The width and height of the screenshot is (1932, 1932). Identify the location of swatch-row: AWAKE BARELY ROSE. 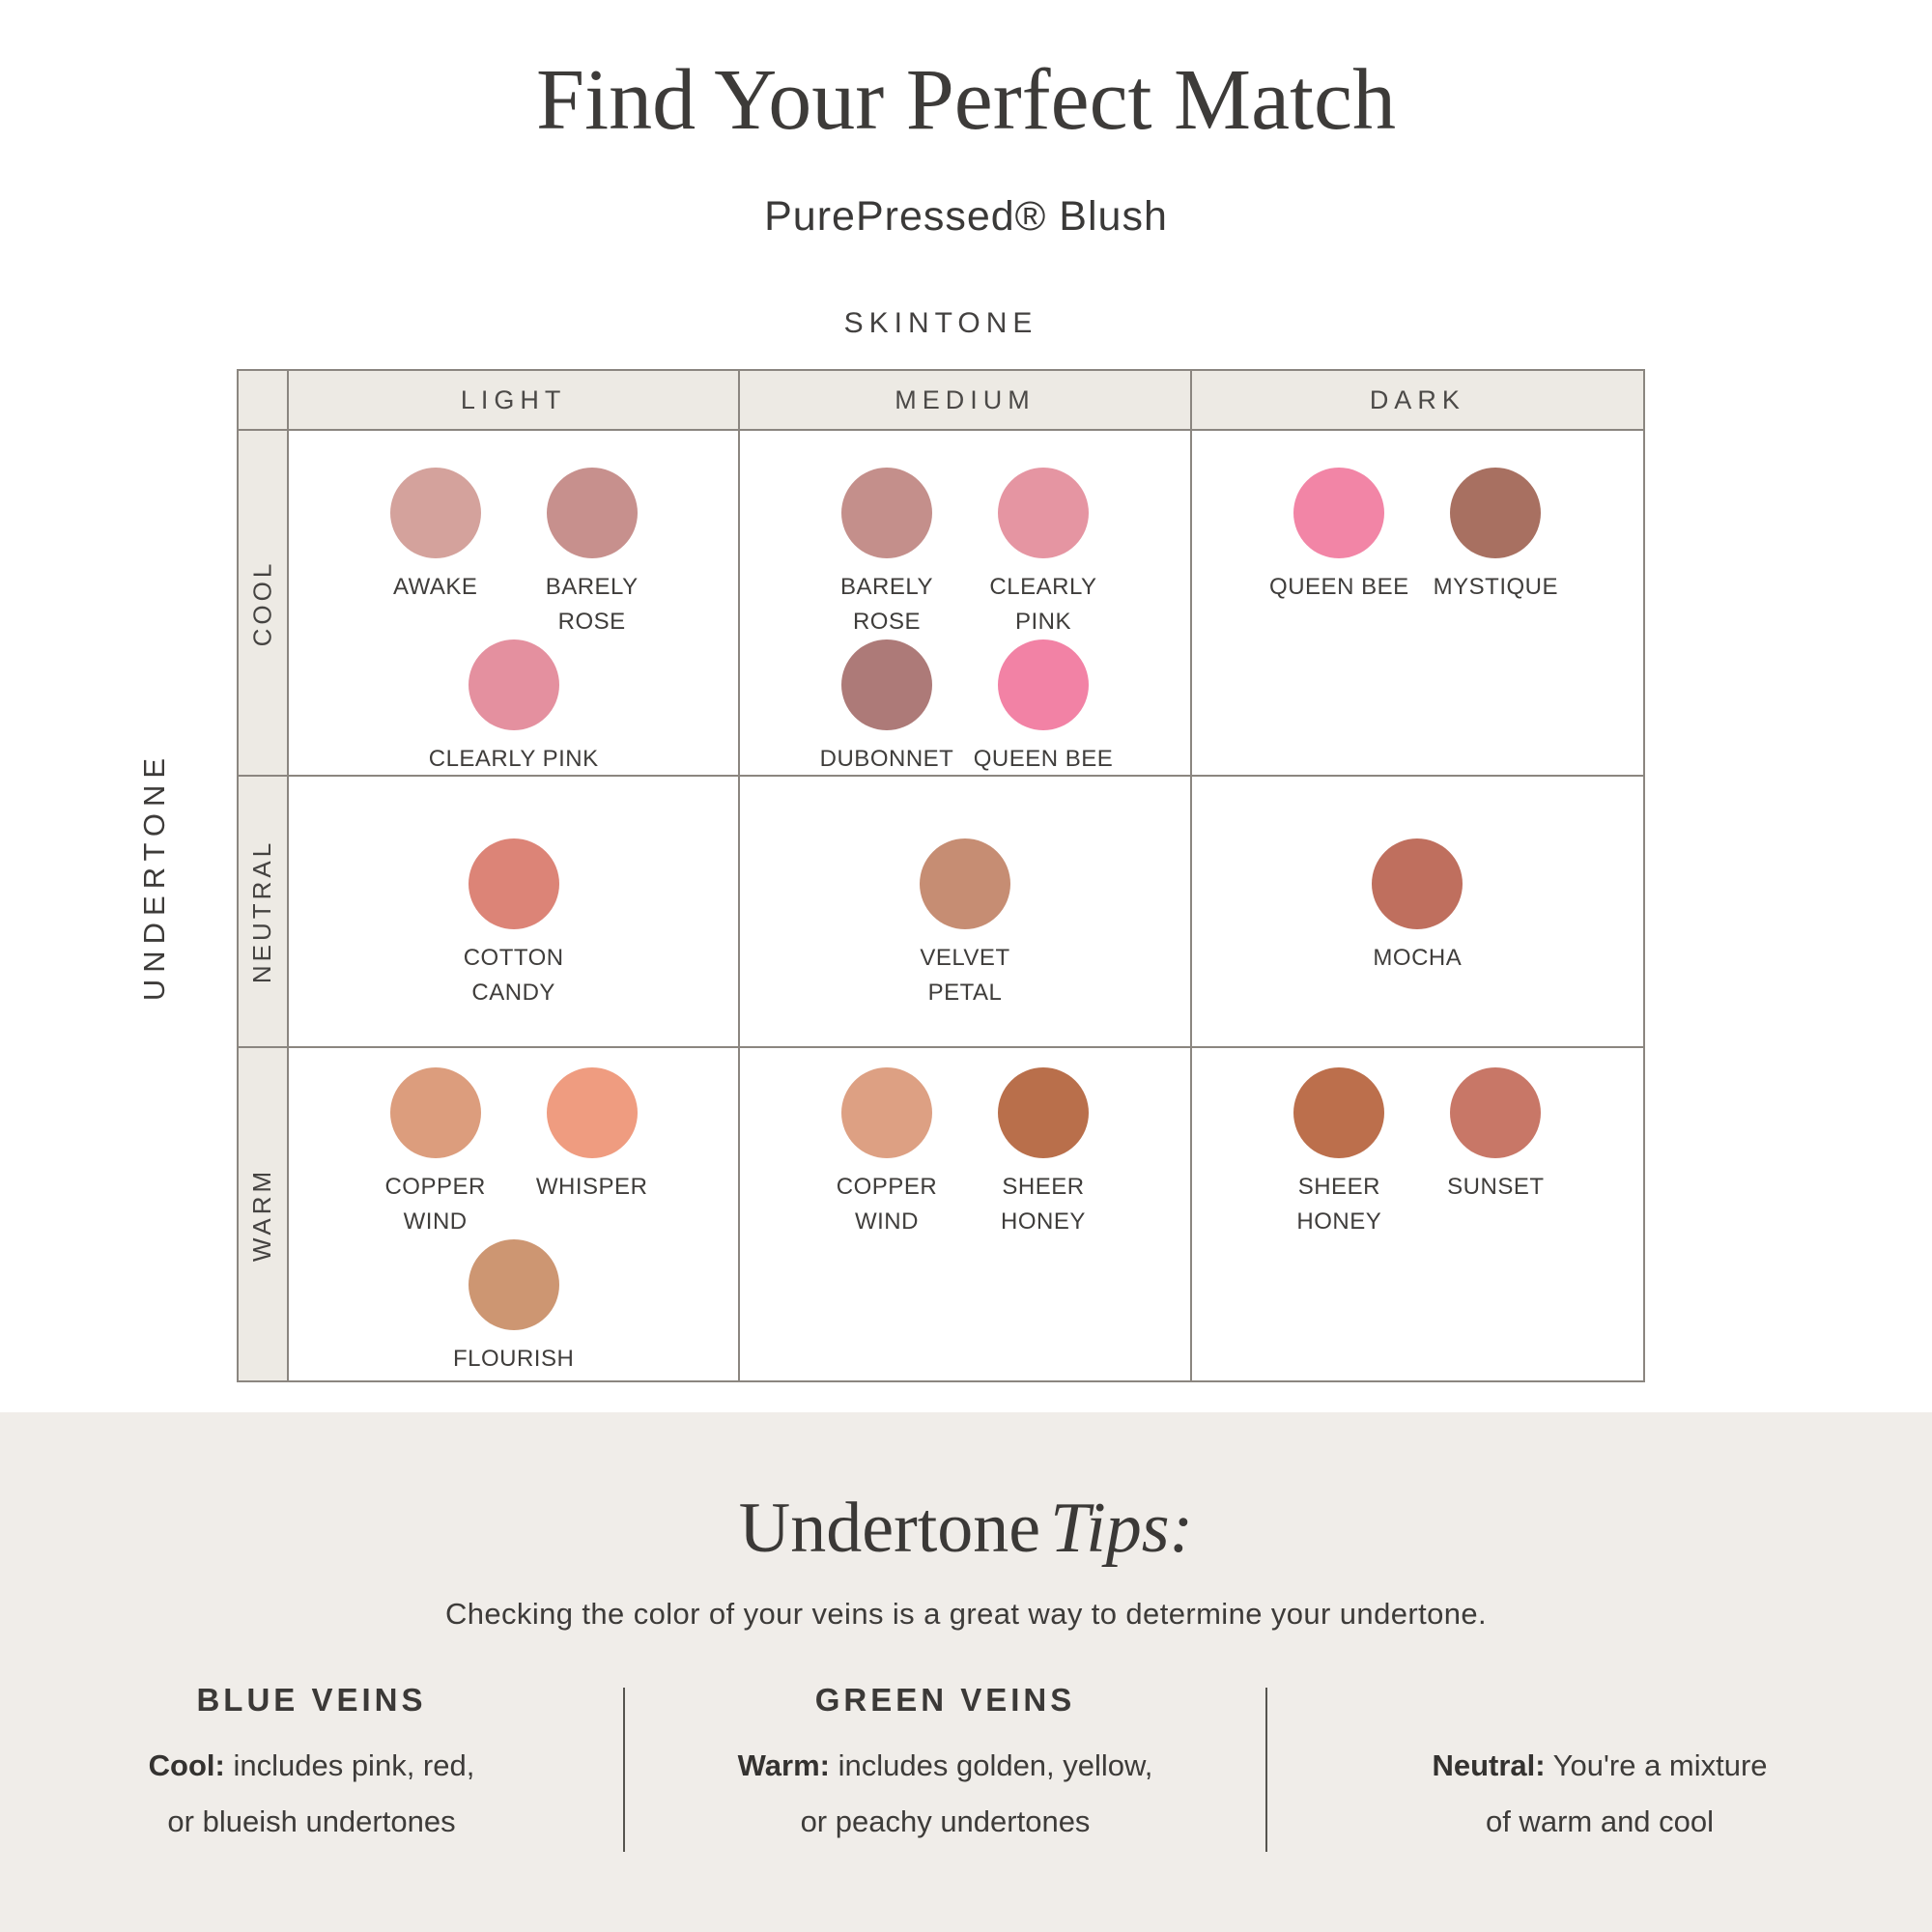
(513, 553).